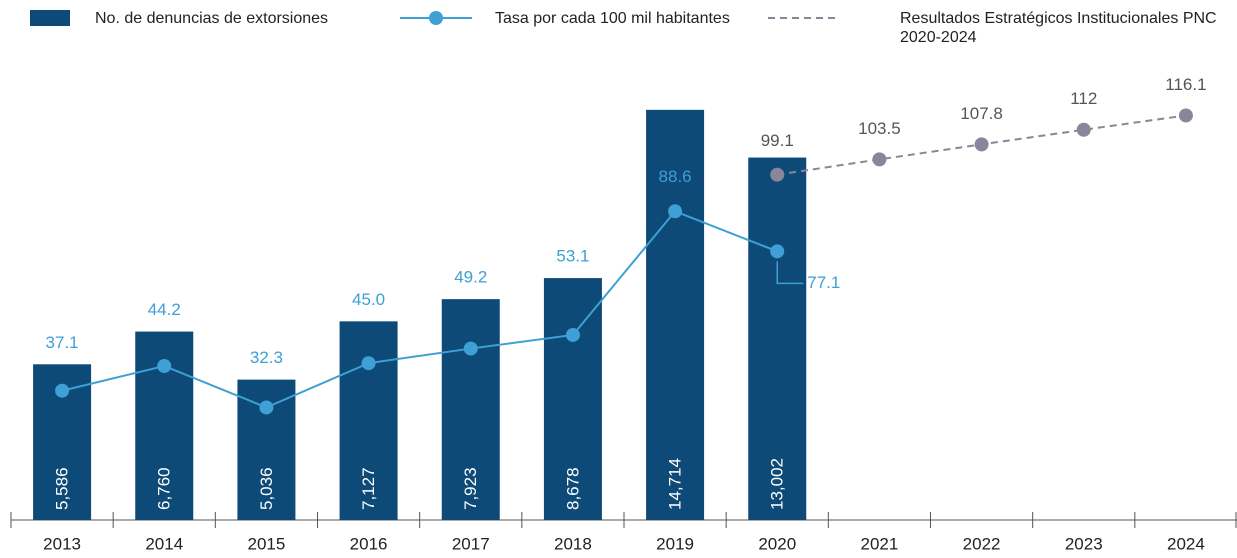 This screenshot has width=1237, height=558. Describe the element at coordinates (62, 342) in the screenshot. I see `line-value-label: 37.1` at that location.